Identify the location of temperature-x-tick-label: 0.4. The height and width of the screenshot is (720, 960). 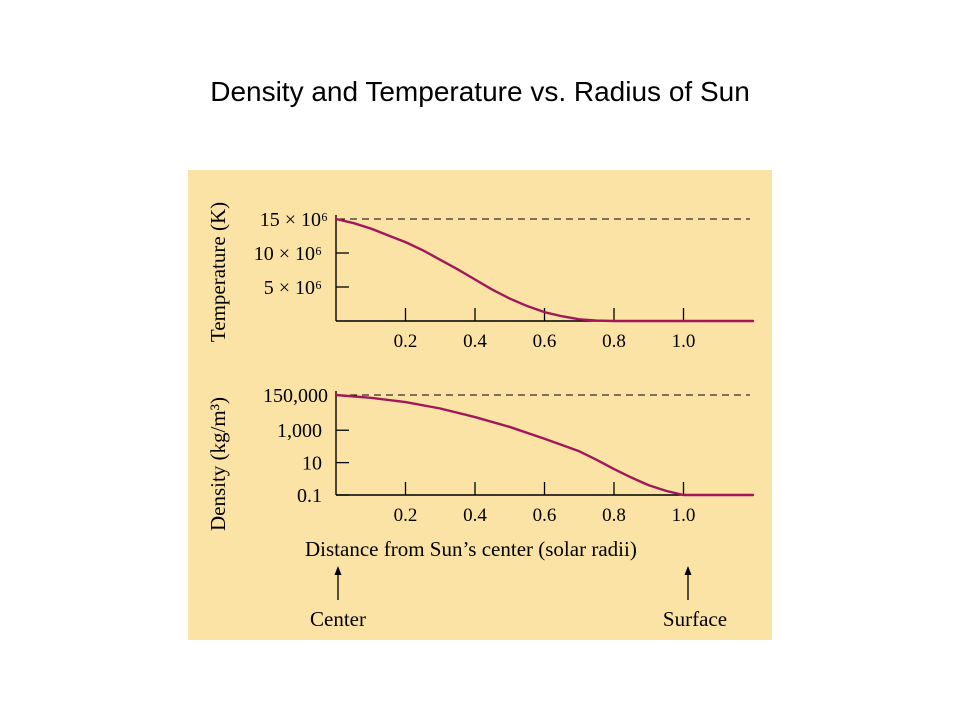
(475, 341).